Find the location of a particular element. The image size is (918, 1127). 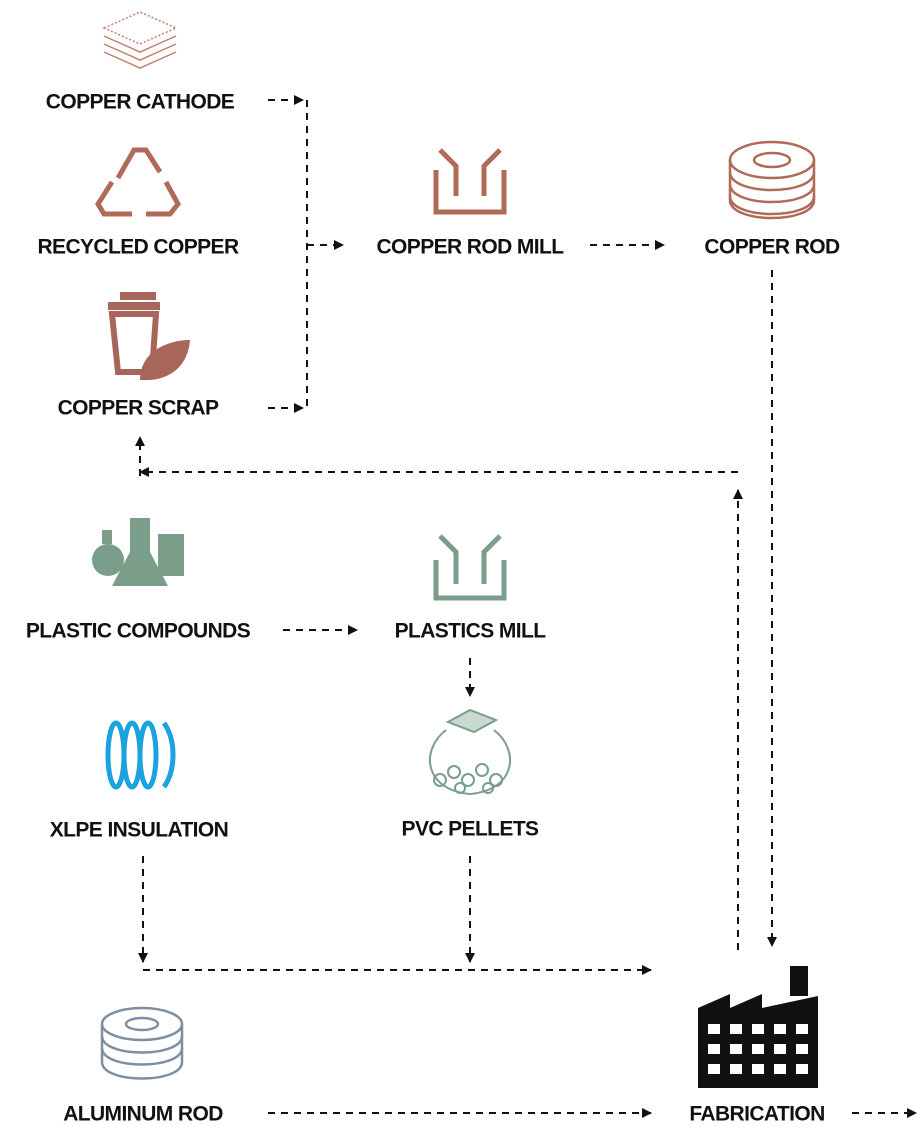

icon-recycle is located at coordinates (138, 182).